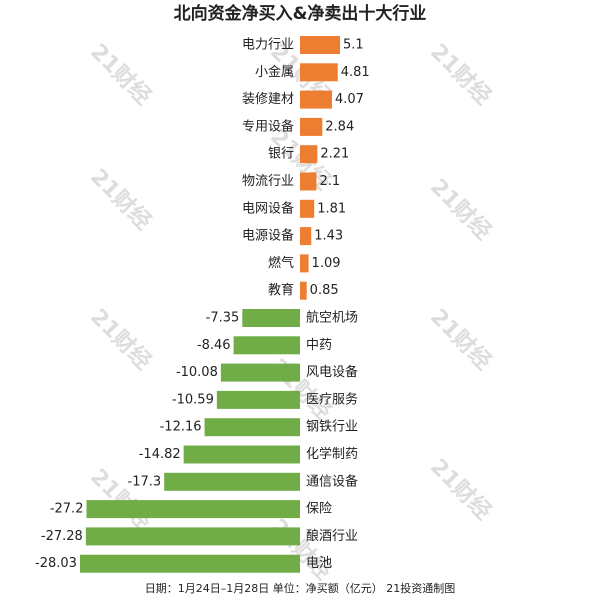 The height and width of the screenshot is (604, 600). I want to click on value-label: 5.1, so click(353, 45).